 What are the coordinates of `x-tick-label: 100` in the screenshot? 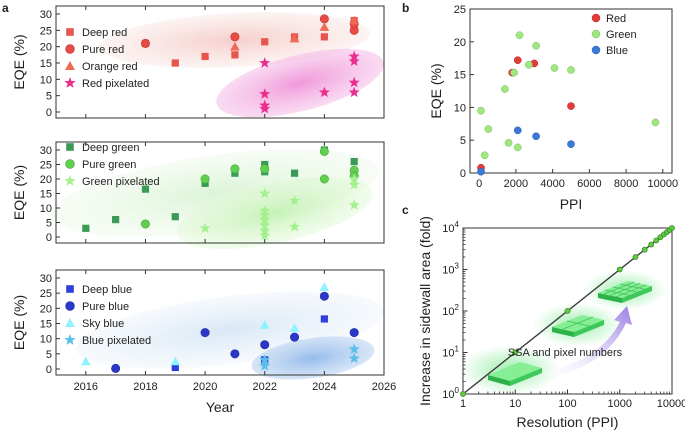 It's located at (567, 404).